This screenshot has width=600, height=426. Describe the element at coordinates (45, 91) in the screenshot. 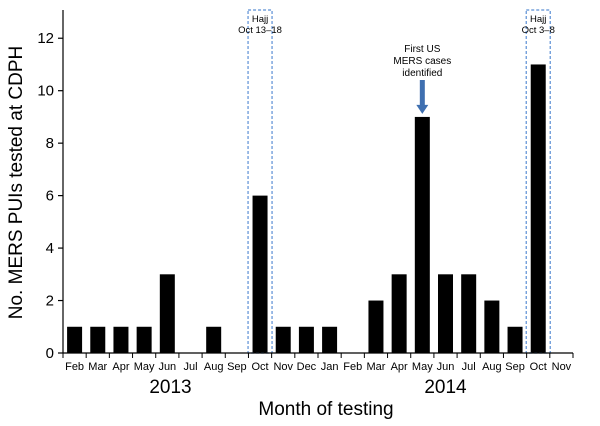

I see `y-tick-label: 10` at that location.